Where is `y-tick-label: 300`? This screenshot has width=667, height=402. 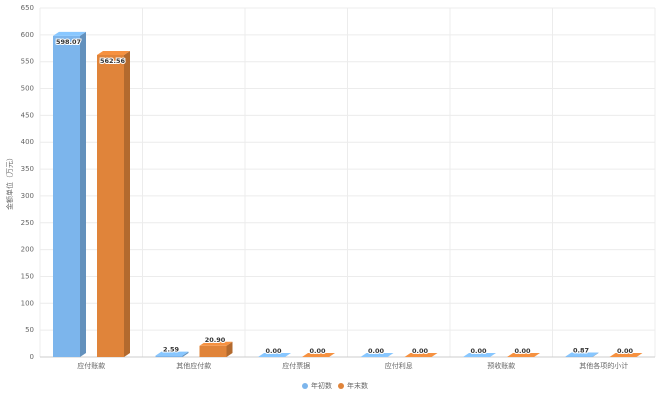 y-tick-label: 300 is located at coordinates (27, 196).